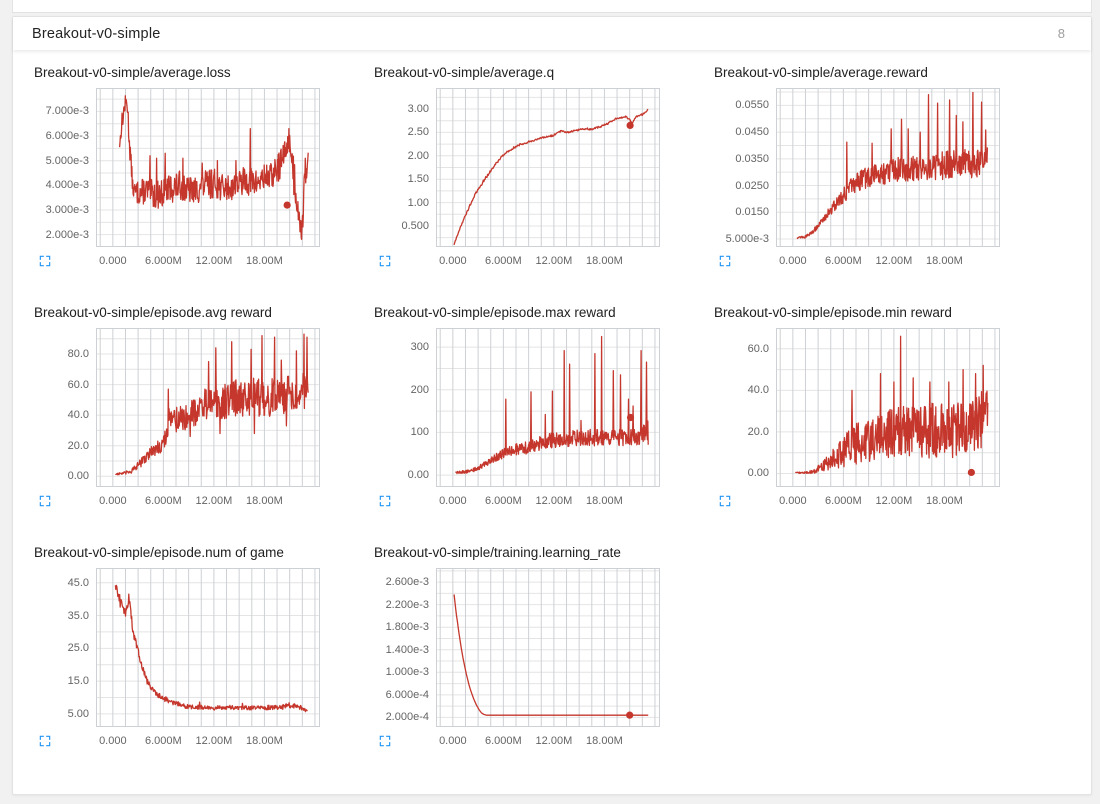 This screenshot has width=1100, height=804. What do you see at coordinates (552, 6) in the screenshot?
I see `previous-section-edge` at bounding box center [552, 6].